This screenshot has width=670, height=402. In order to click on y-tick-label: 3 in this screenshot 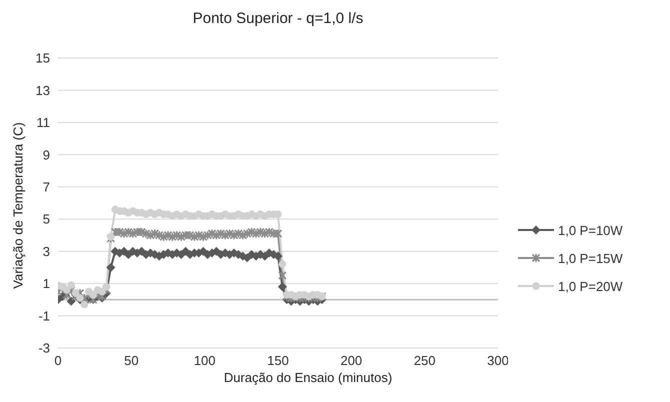, I will do `click(46, 251)`.